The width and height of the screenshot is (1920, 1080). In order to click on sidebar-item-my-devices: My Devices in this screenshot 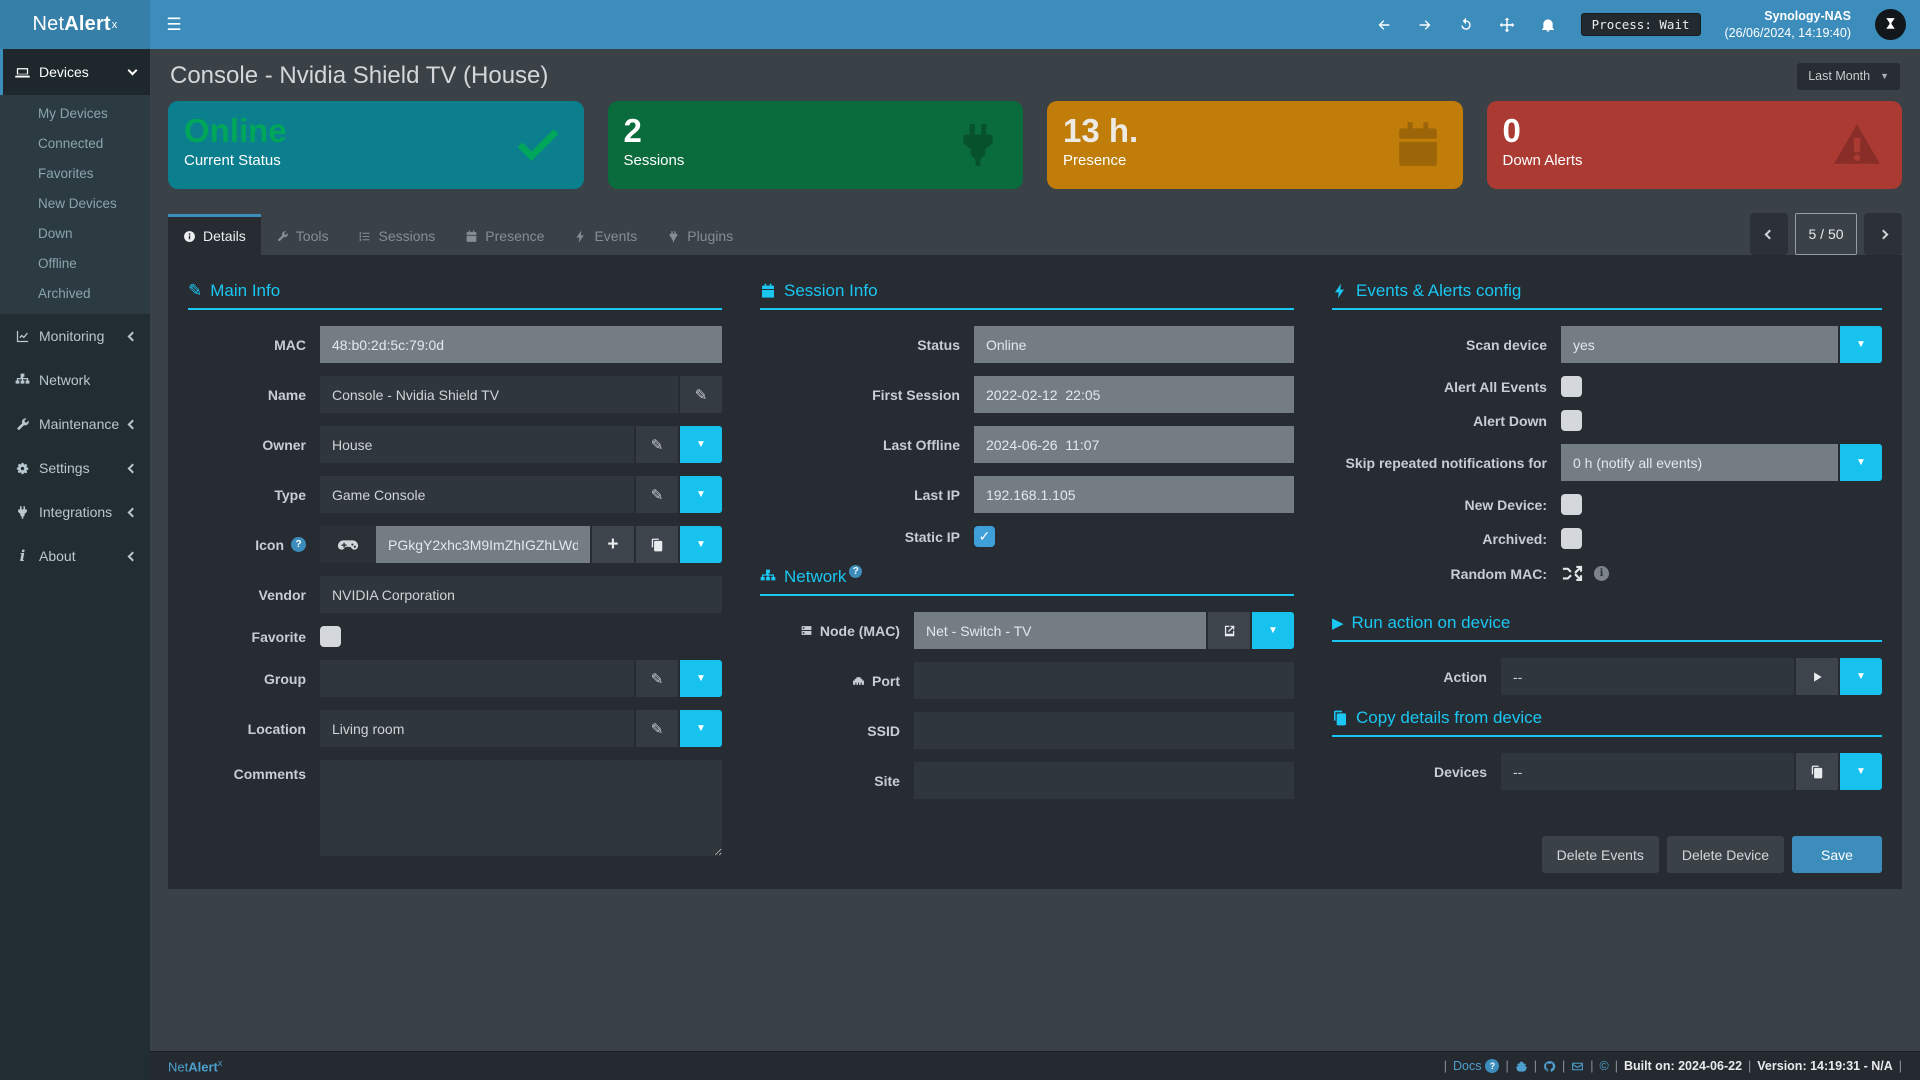, I will do `click(73, 113)`.